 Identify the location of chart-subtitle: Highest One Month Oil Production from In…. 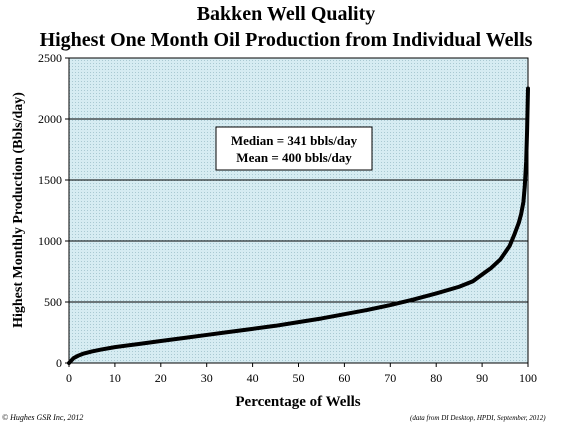
(286, 40).